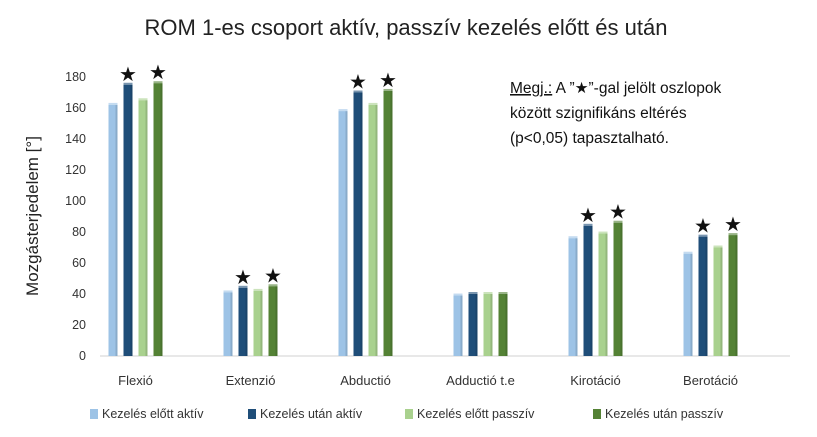 The image size is (817, 437). What do you see at coordinates (153, 414) in the screenshot?
I see `legend-label: Kezelés előtt aktív` at bounding box center [153, 414].